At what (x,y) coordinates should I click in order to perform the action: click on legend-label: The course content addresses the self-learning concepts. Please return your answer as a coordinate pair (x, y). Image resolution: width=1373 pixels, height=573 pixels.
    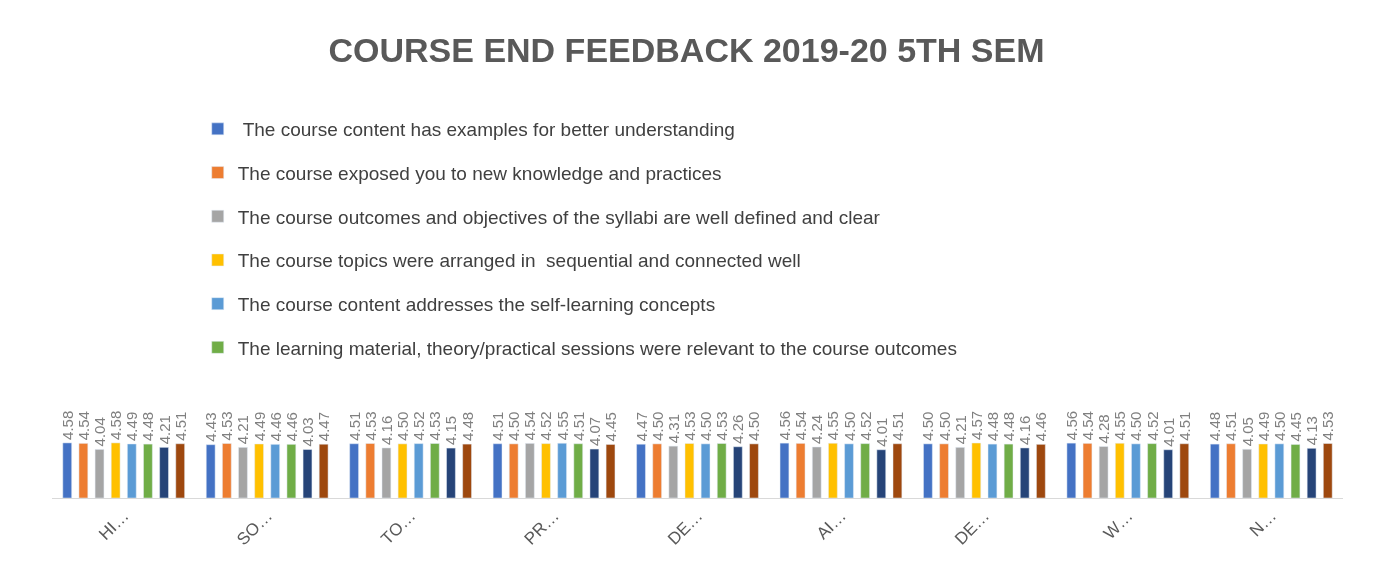
    Looking at the image, I should click on (476, 305).